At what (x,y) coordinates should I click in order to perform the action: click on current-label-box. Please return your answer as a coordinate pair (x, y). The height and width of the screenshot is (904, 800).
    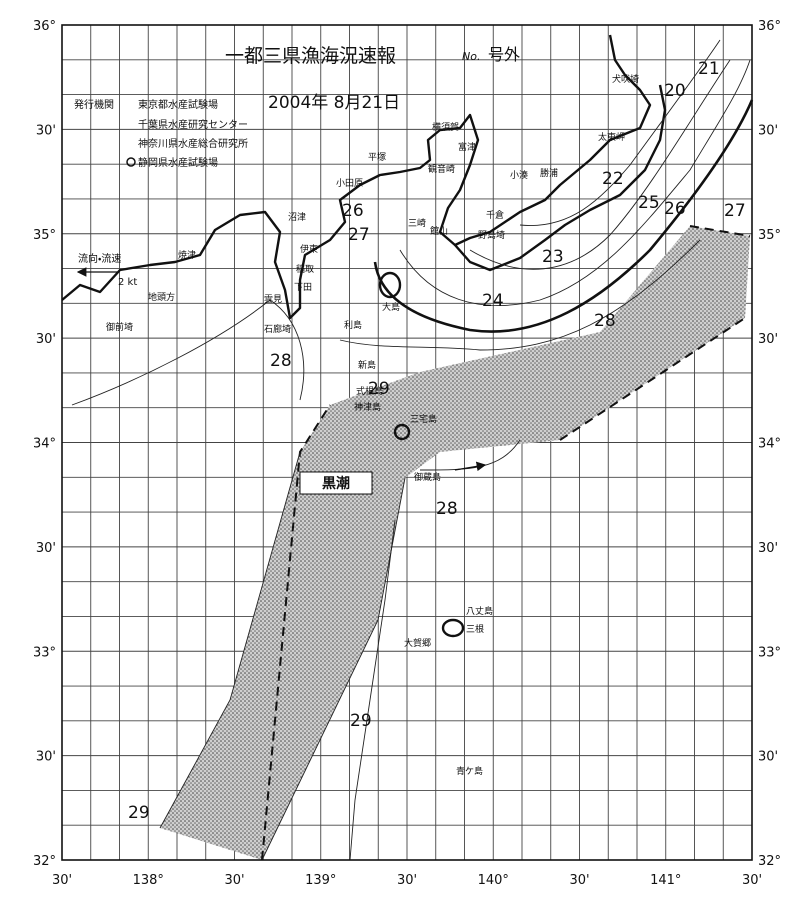
    Looking at the image, I should click on (336, 483).